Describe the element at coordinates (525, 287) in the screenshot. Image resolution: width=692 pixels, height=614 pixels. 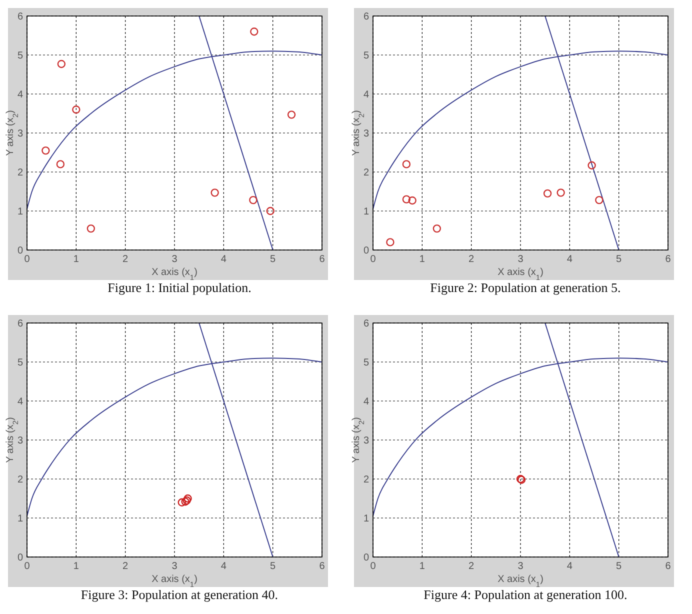
I see `text: Figure 2: Population at generation 5.` at that location.